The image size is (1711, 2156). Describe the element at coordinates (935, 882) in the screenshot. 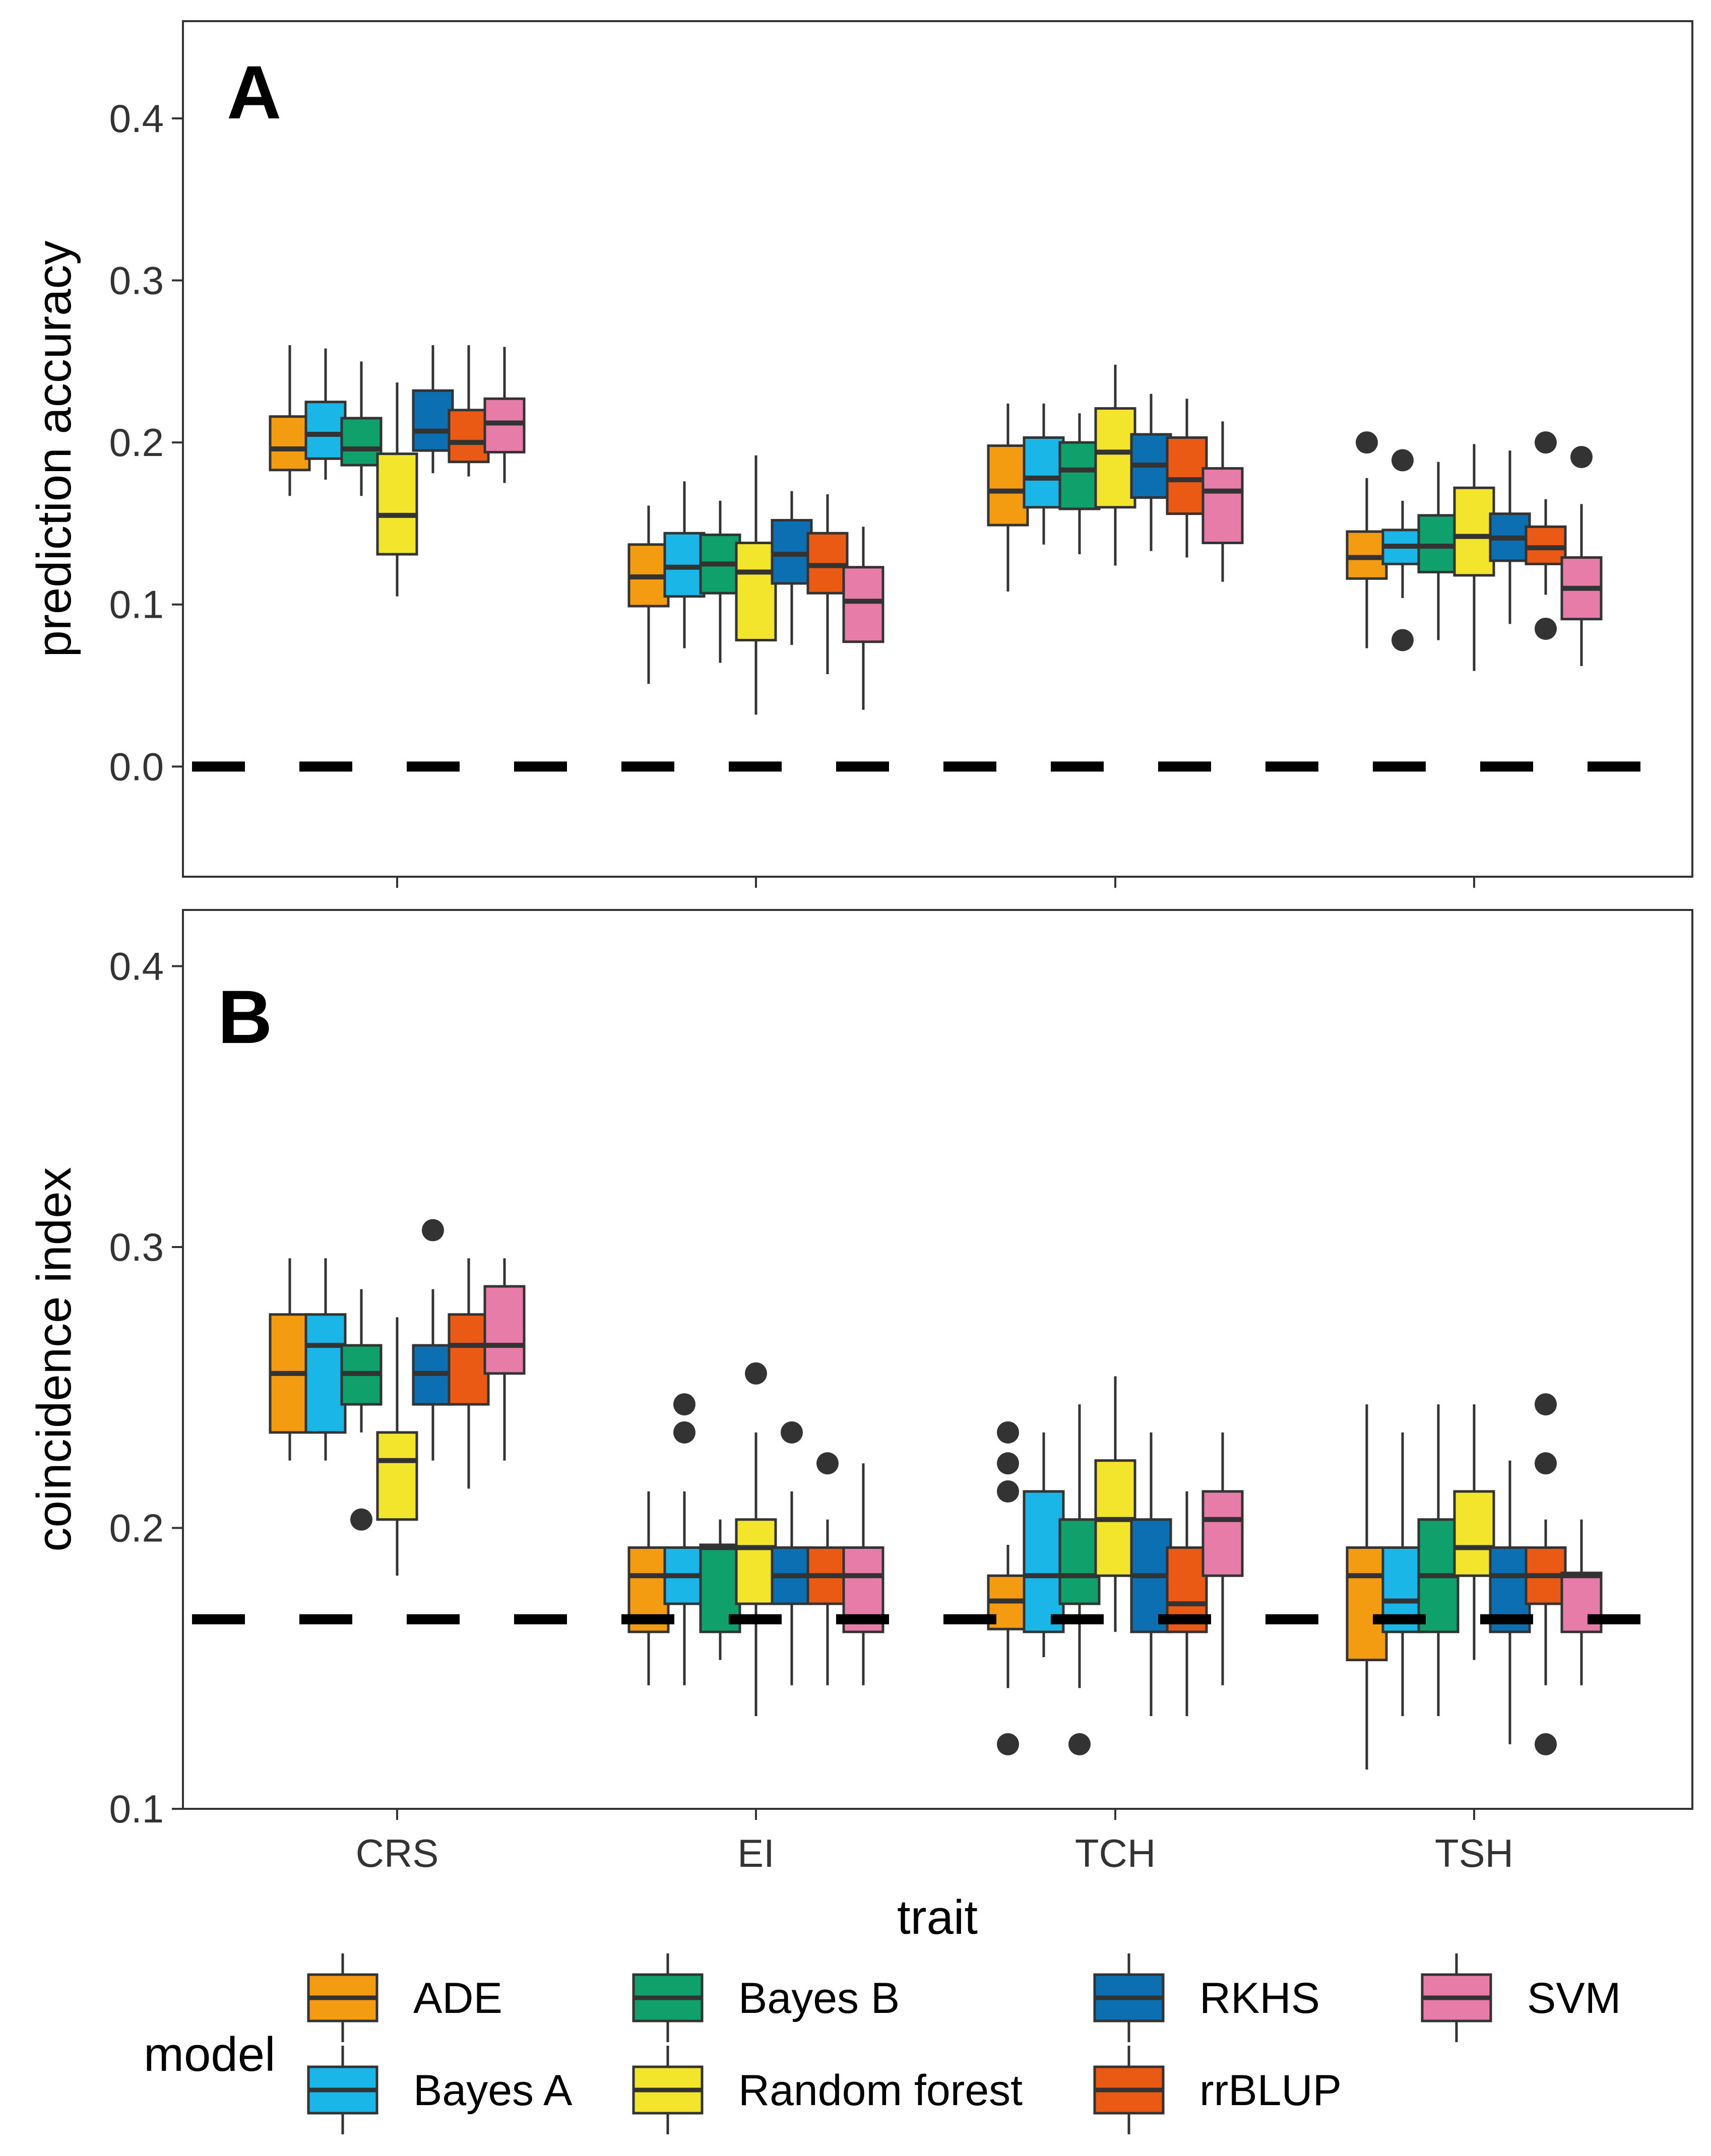

I see `panel-a-x-ticks` at that location.